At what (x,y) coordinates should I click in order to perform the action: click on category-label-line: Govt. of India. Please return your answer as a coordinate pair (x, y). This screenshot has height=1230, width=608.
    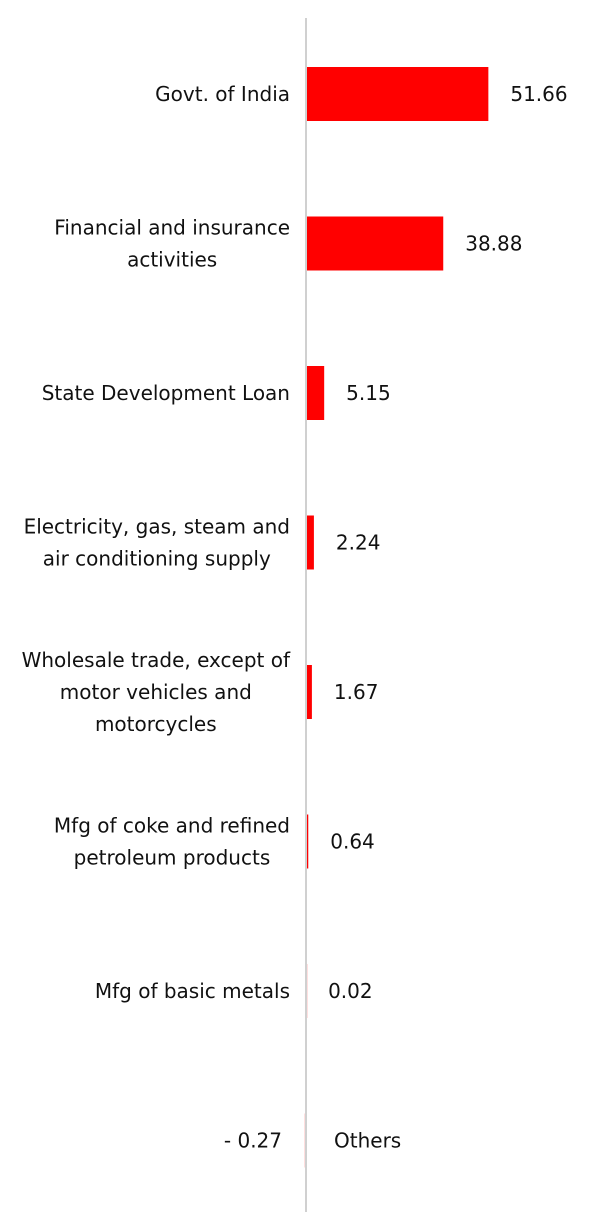
    Looking at the image, I should click on (222, 94).